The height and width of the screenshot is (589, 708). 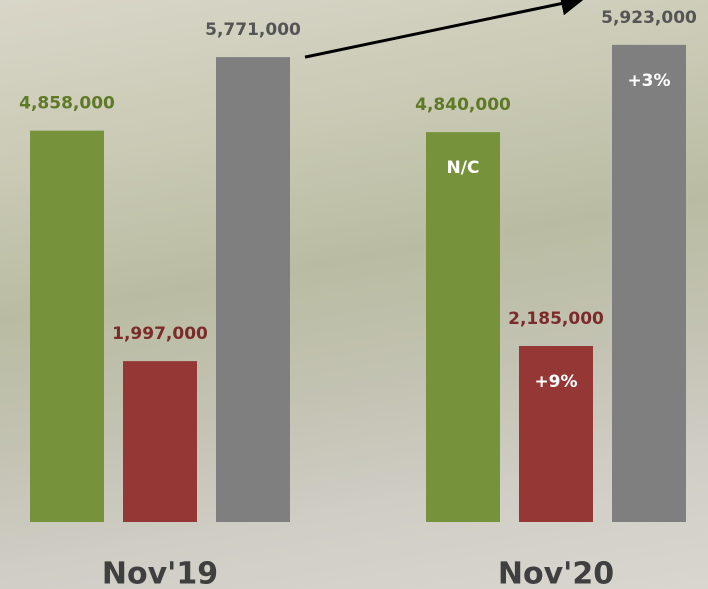 I want to click on x-tick-label: Nov'20, so click(x=556, y=573).